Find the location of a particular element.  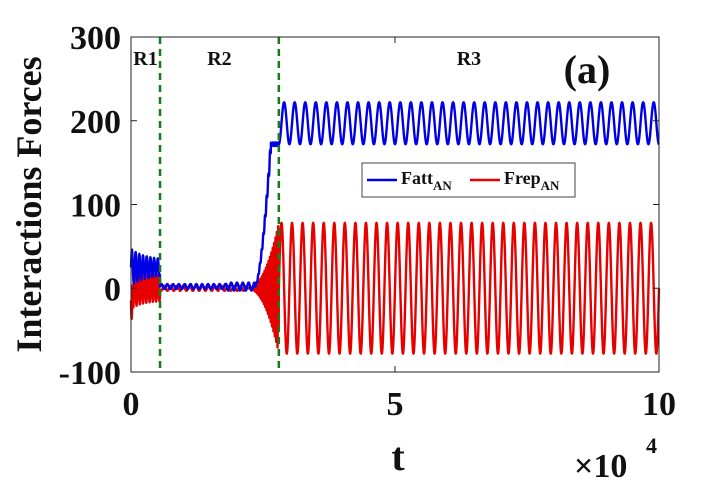

y-tick-label: 300 is located at coordinates (95, 38).